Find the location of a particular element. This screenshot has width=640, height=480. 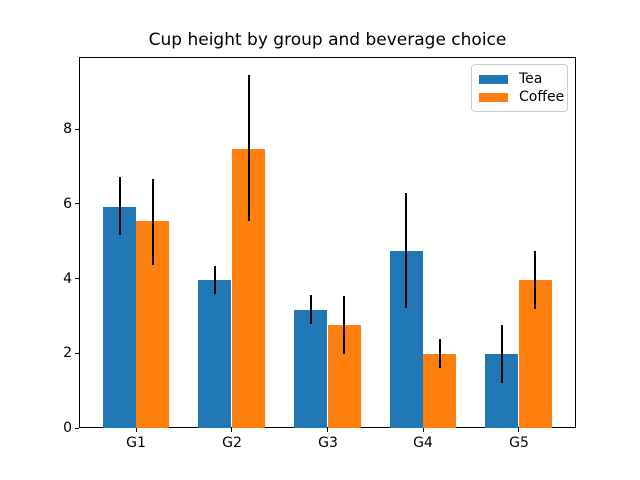

y-tick-label: 4 is located at coordinates (67, 279).